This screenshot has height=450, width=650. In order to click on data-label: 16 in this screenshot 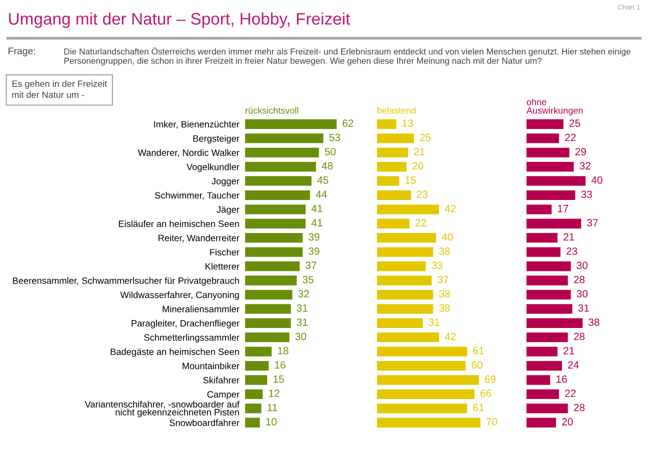, I will do `click(561, 379)`.